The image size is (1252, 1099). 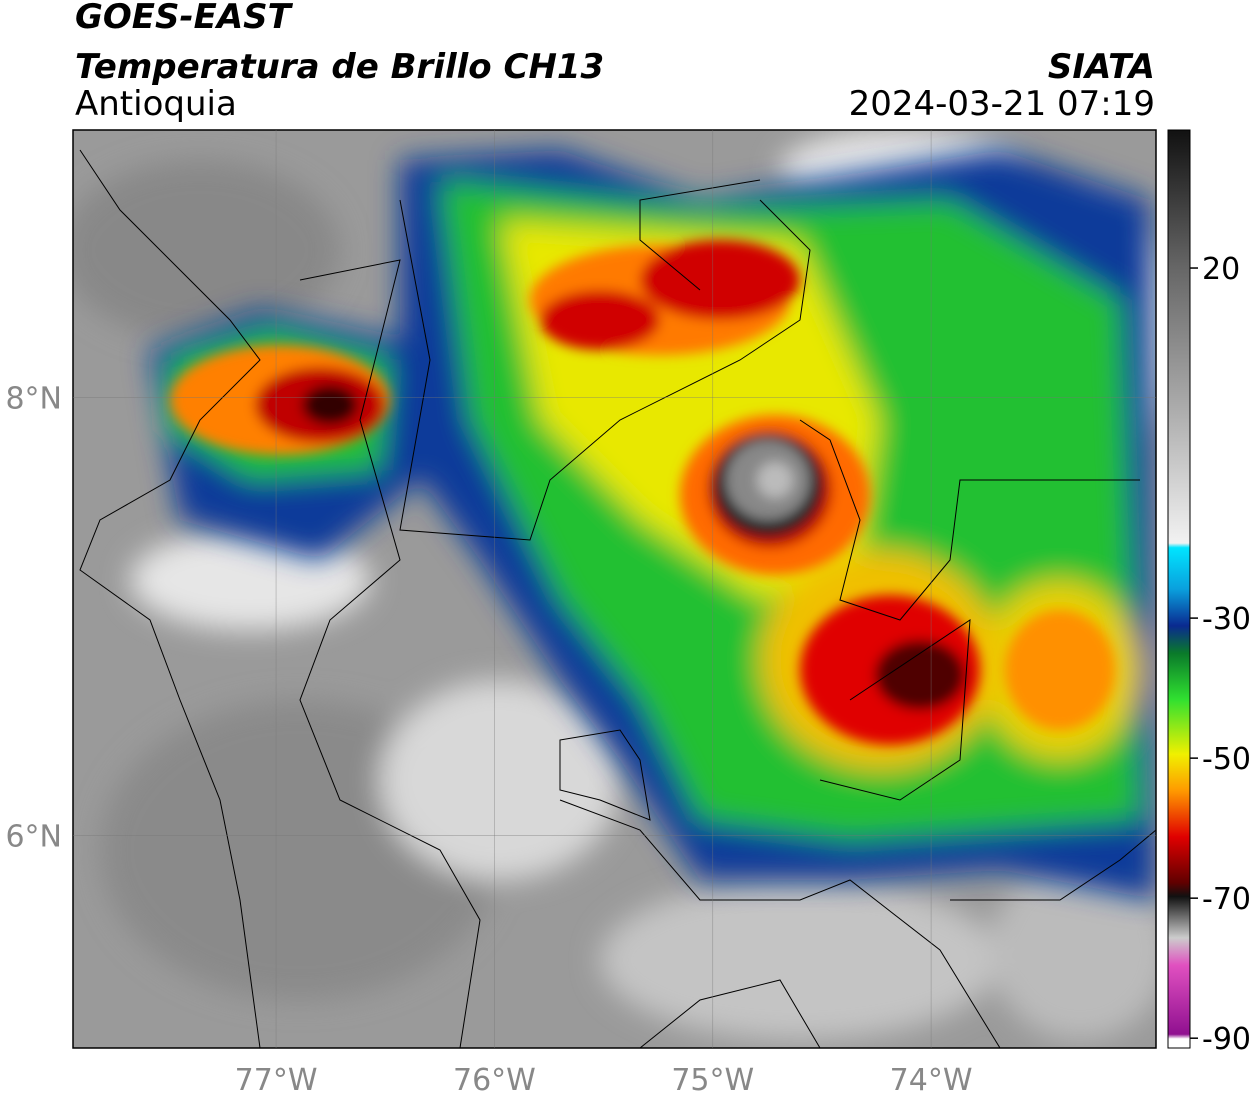 I want to click on colorbar-tick-label: 20, so click(x=1221, y=269).